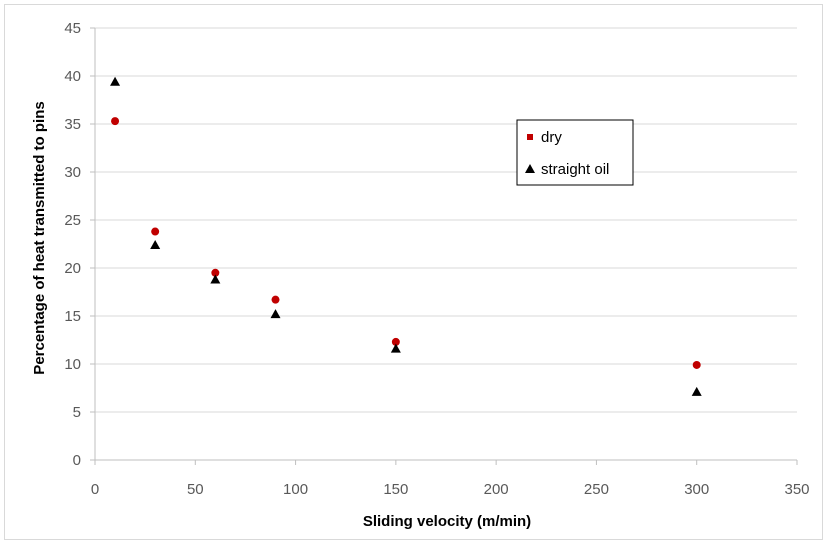 Image resolution: width=829 pixels, height=546 pixels. Describe the element at coordinates (450, 489) in the screenshot. I see `x-tick-labels: 0 50 100 150 200 250 300 350` at that location.